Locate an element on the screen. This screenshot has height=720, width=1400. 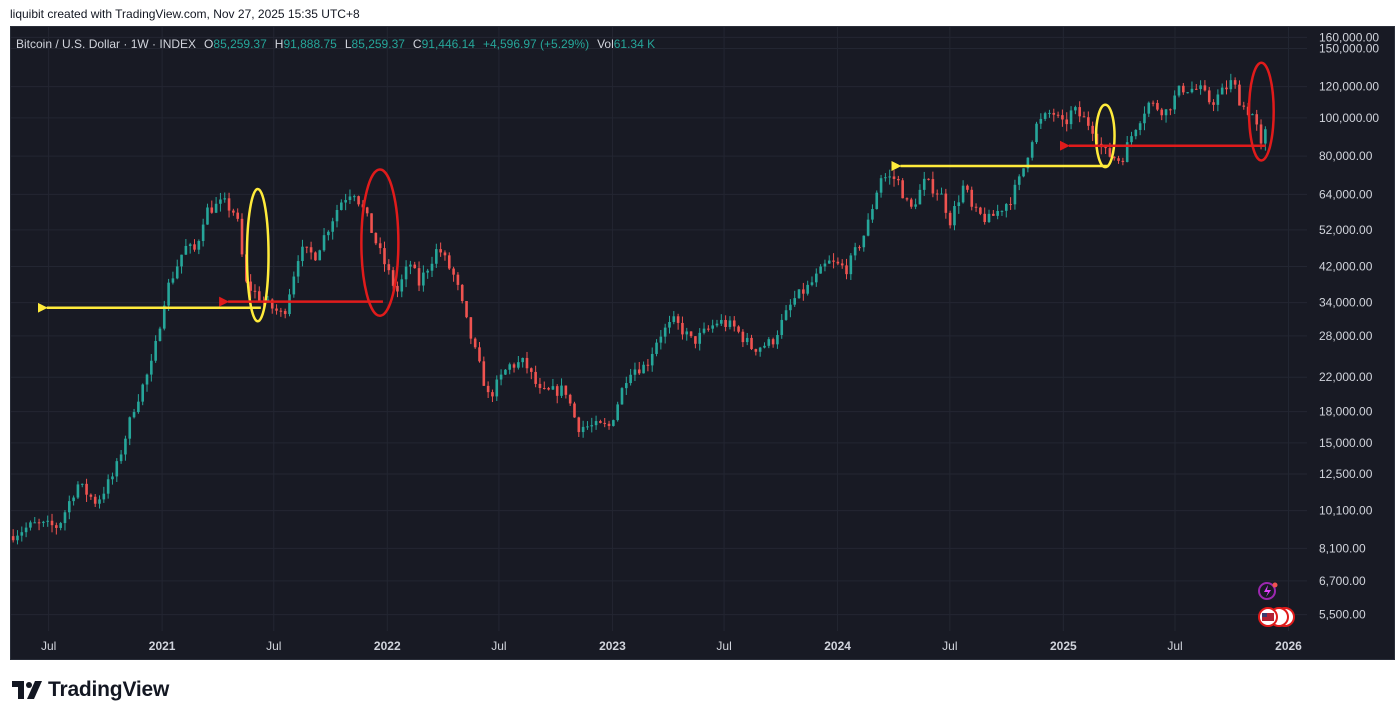
lightning-event-icon is located at coordinates (1267, 591).